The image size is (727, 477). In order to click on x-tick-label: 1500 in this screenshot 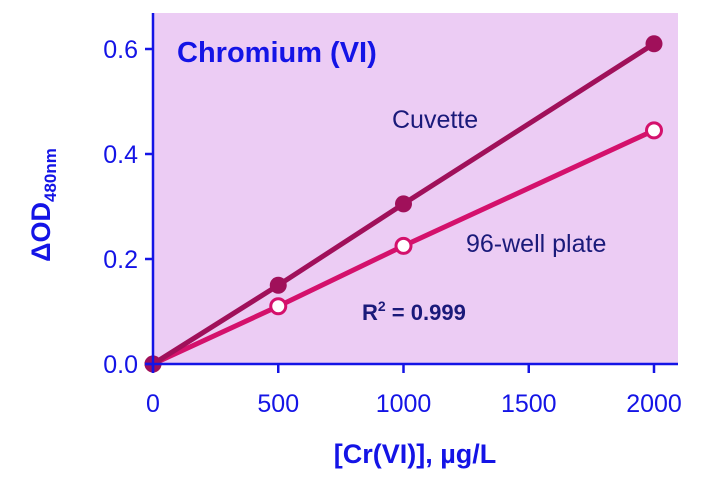, I will do `click(529, 404)`.